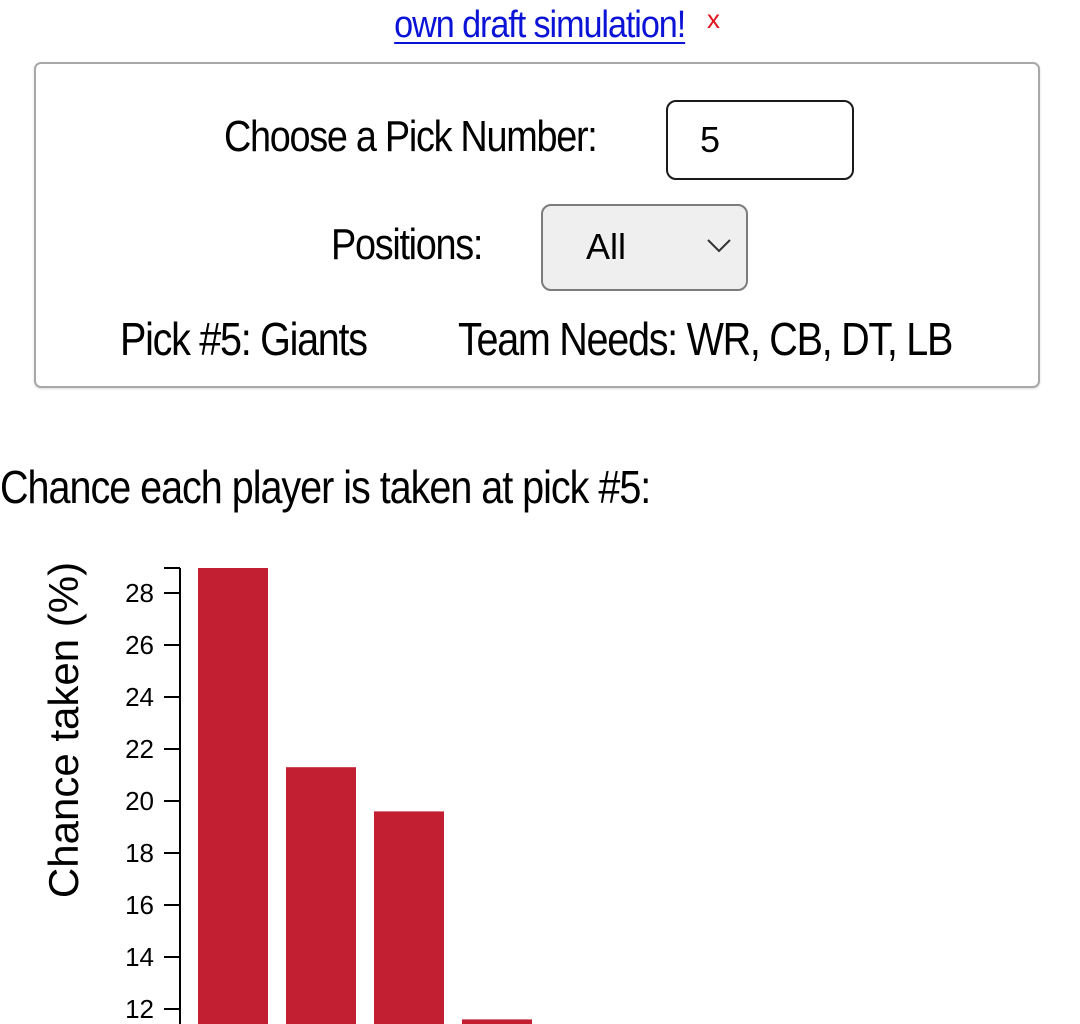  What do you see at coordinates (139, 853) in the screenshot?
I see `y-tick-label: 18` at bounding box center [139, 853].